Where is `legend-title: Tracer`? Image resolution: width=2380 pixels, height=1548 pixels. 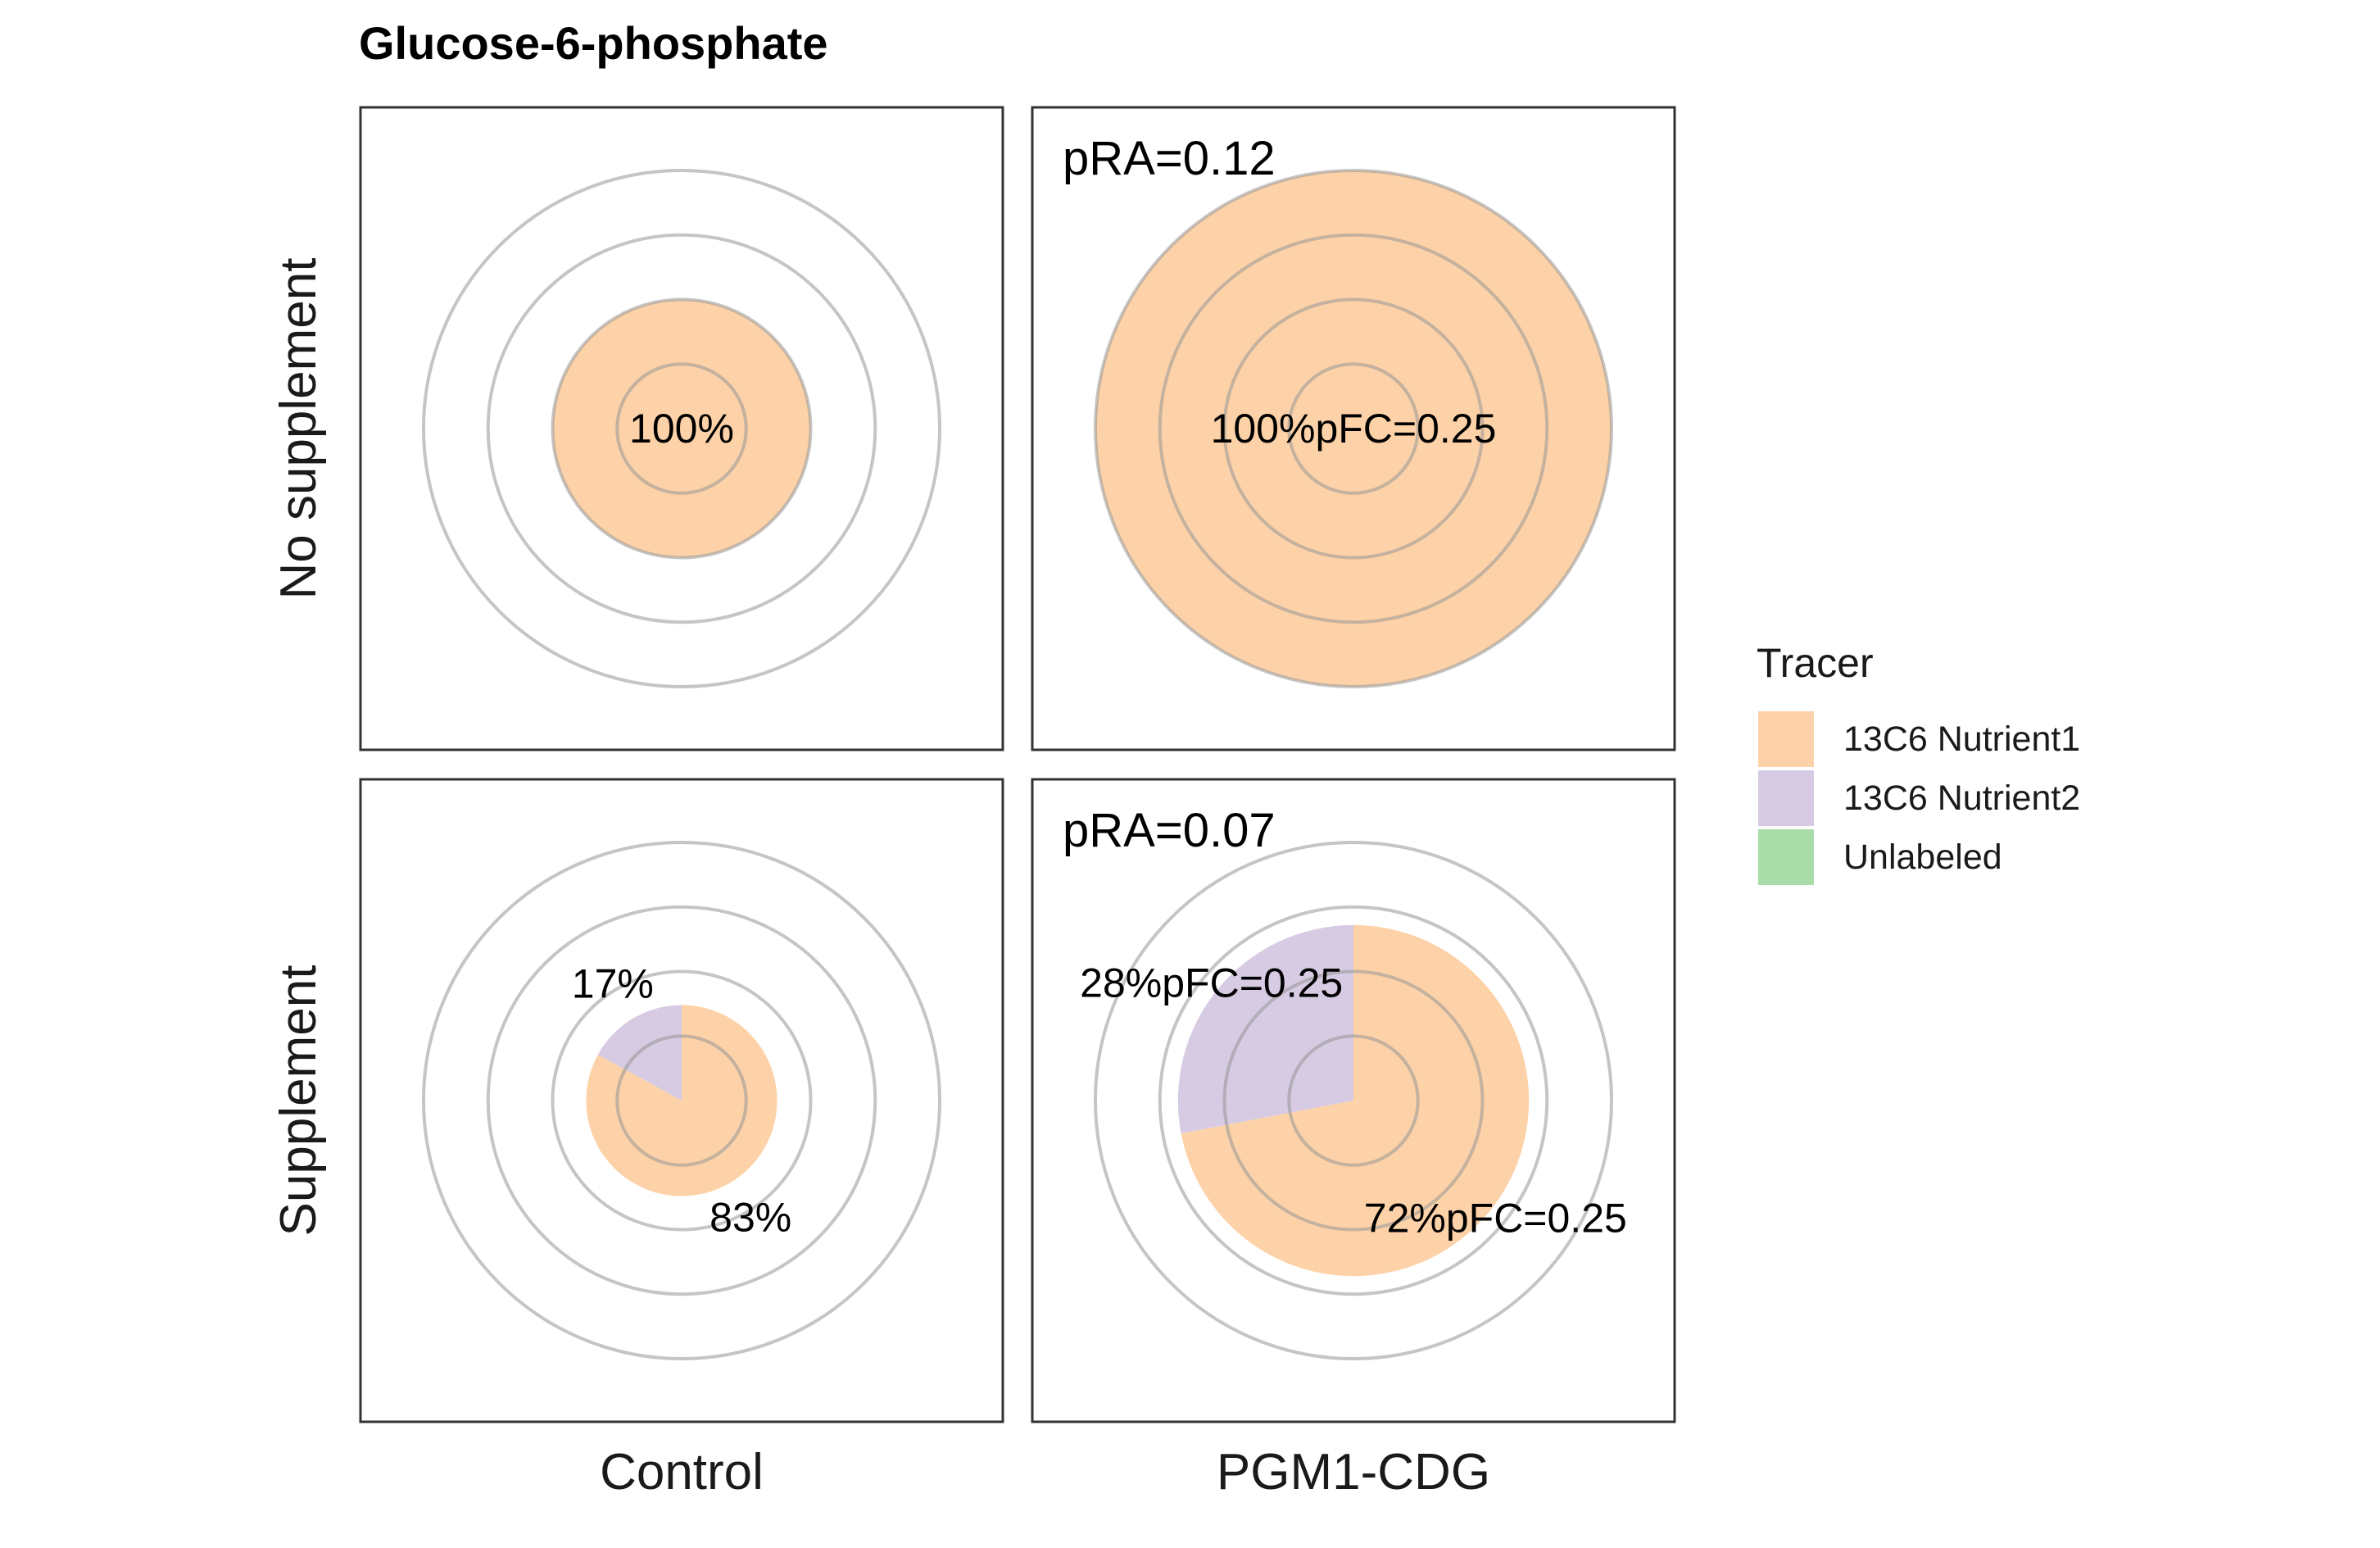
legend-title: Tracer is located at coordinates (1815, 663).